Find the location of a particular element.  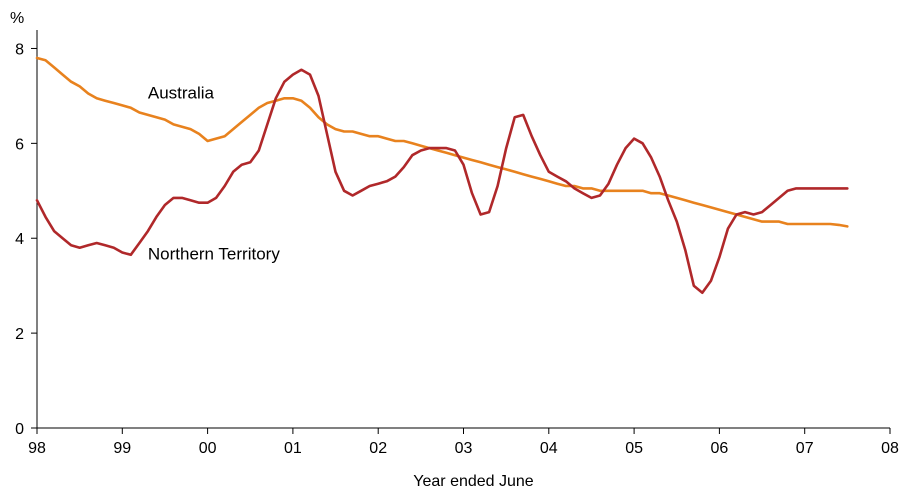

x-tick-label: 05 is located at coordinates (634, 448).